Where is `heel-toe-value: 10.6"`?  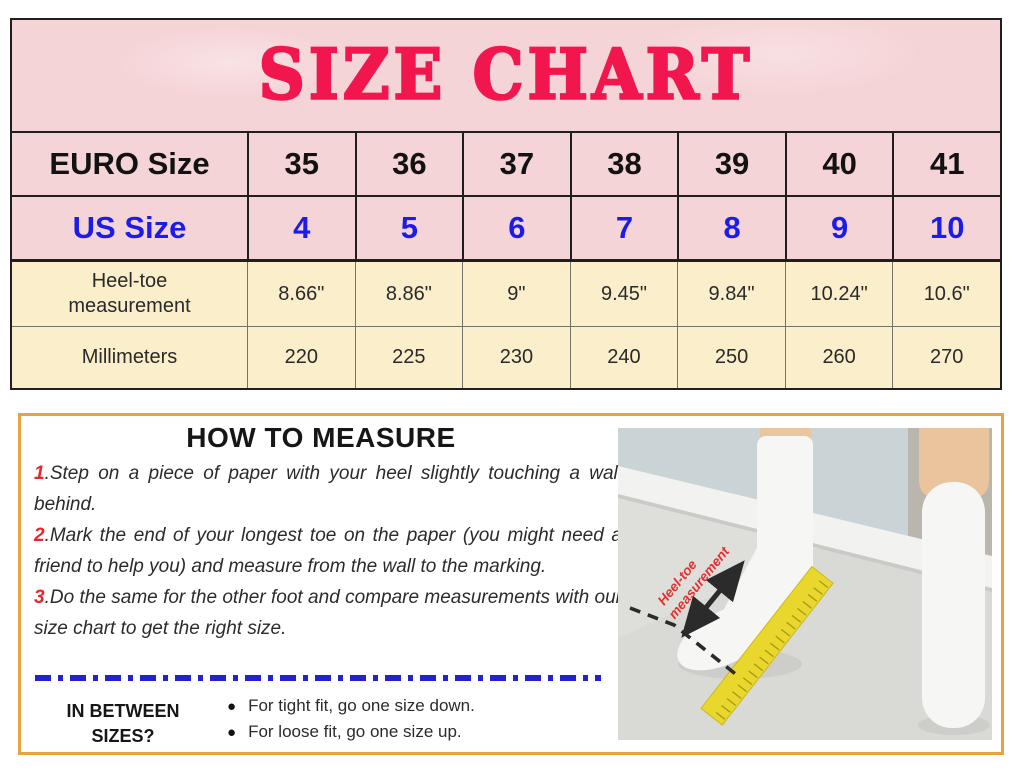 heel-toe-value: 10.6" is located at coordinates (946, 294).